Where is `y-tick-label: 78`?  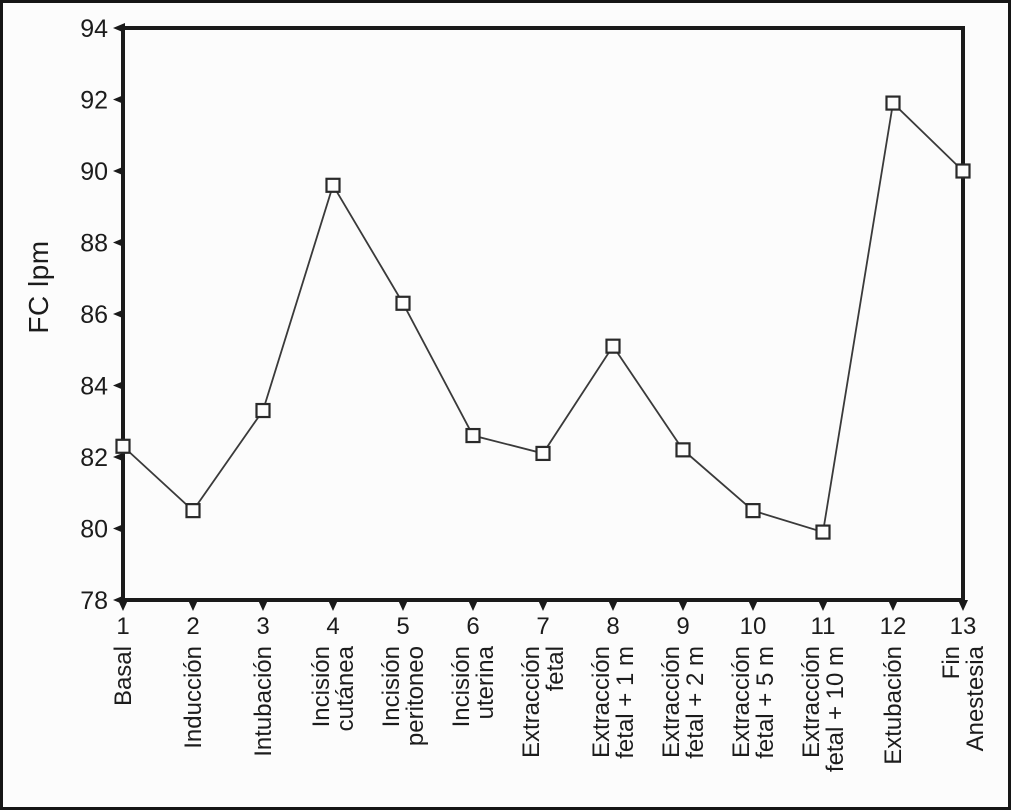
y-tick-label: 78 is located at coordinates (94, 601).